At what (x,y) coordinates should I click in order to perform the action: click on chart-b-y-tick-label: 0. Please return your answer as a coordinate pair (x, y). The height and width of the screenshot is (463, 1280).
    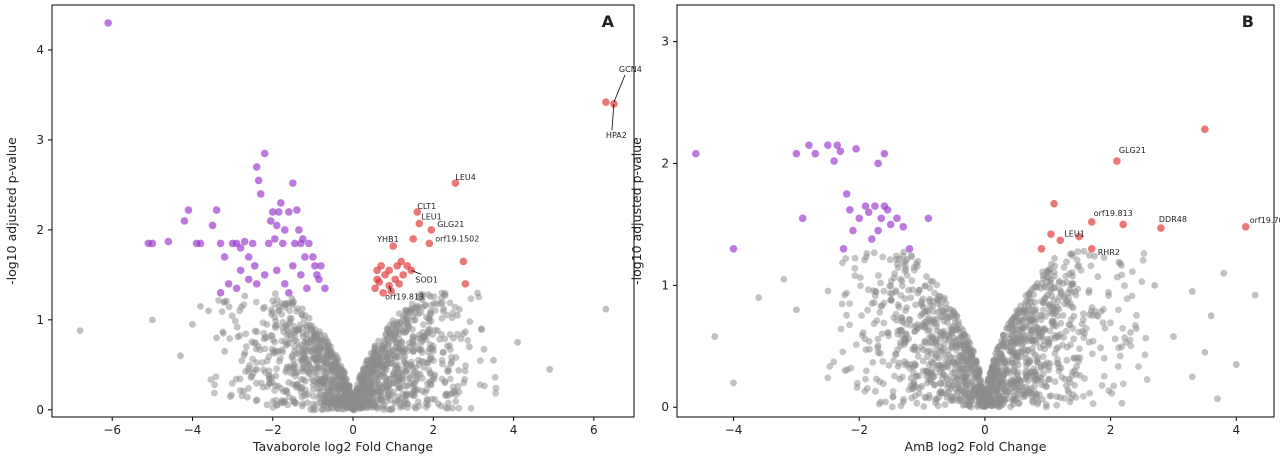
    Looking at the image, I should click on (665, 407).